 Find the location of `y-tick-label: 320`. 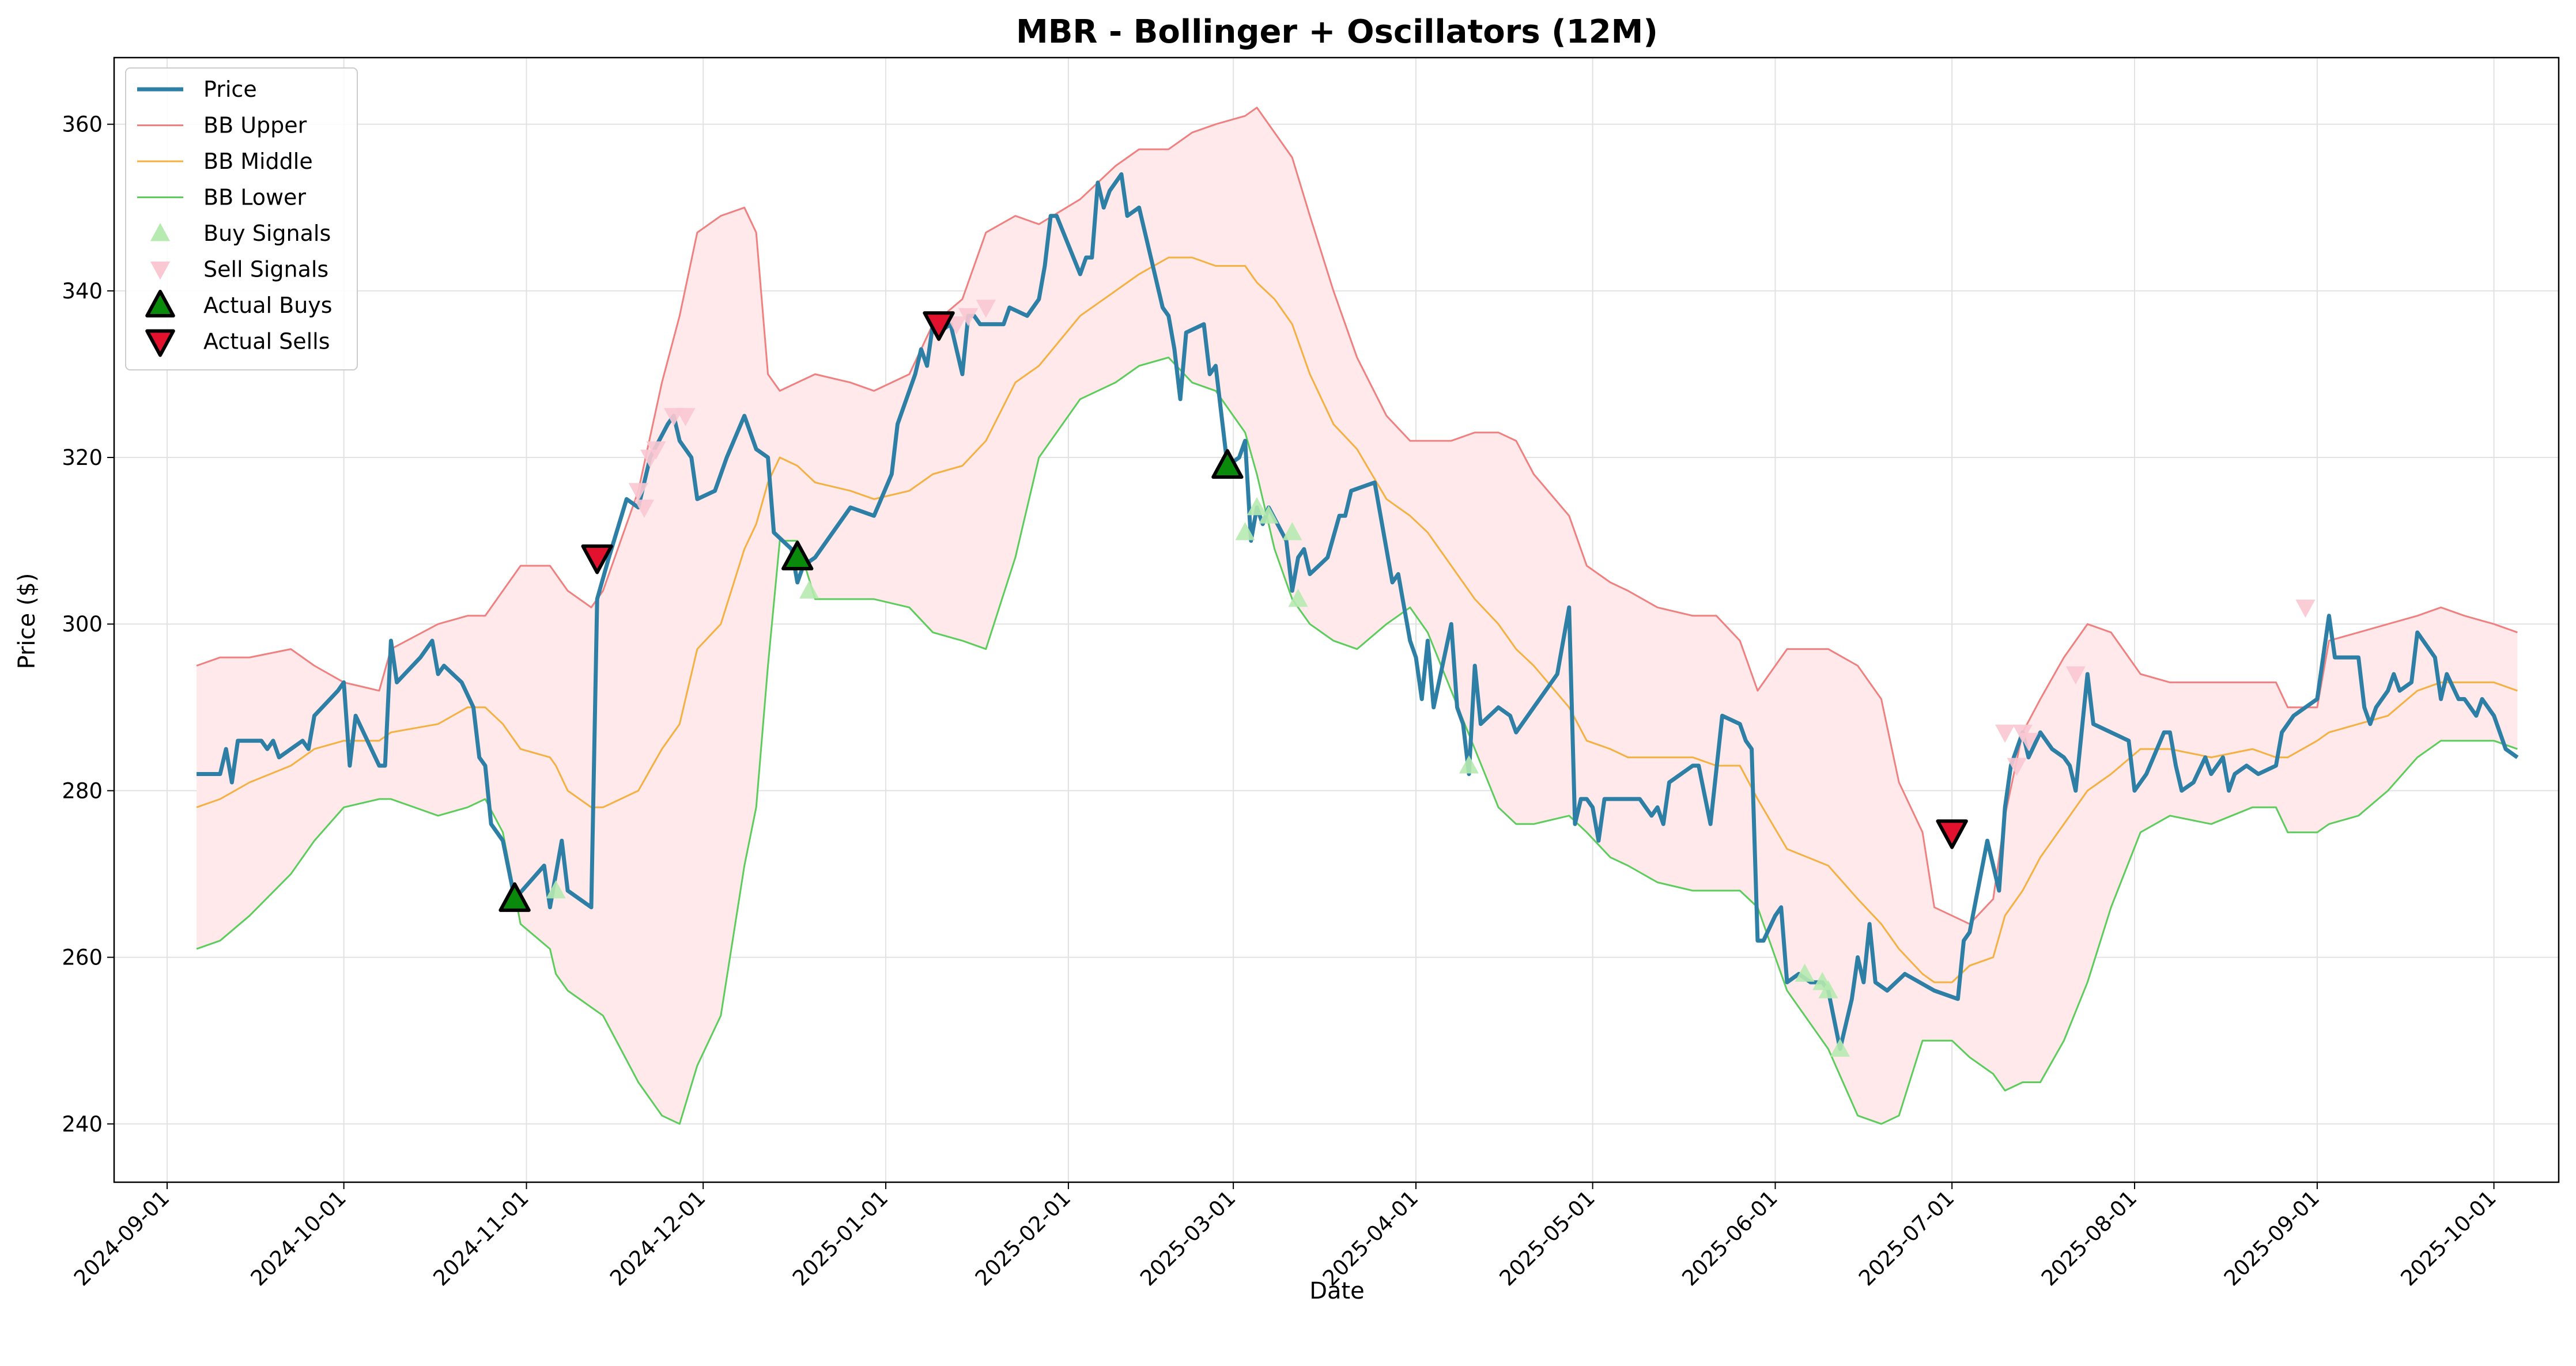

y-tick-label: 320 is located at coordinates (82, 457).